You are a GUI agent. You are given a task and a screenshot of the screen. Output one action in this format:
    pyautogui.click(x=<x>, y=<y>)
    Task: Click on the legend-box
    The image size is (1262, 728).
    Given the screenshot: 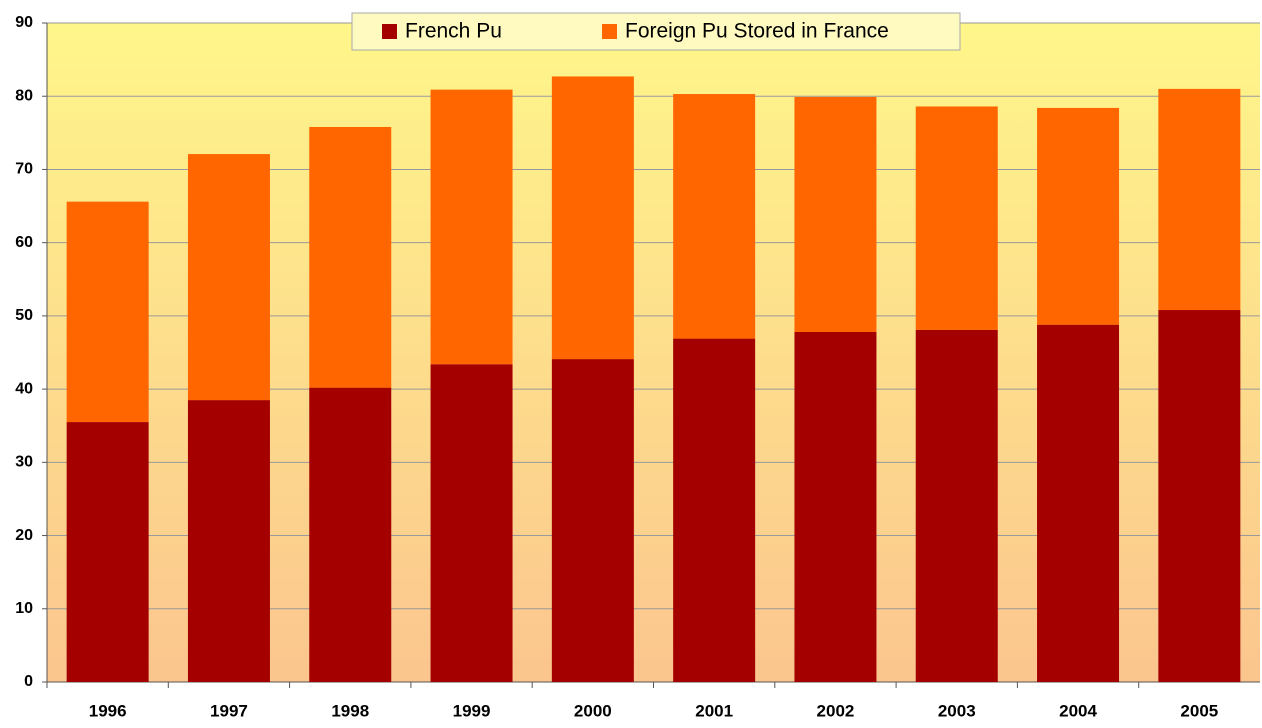 What is the action you would take?
    pyautogui.click(x=656, y=31)
    